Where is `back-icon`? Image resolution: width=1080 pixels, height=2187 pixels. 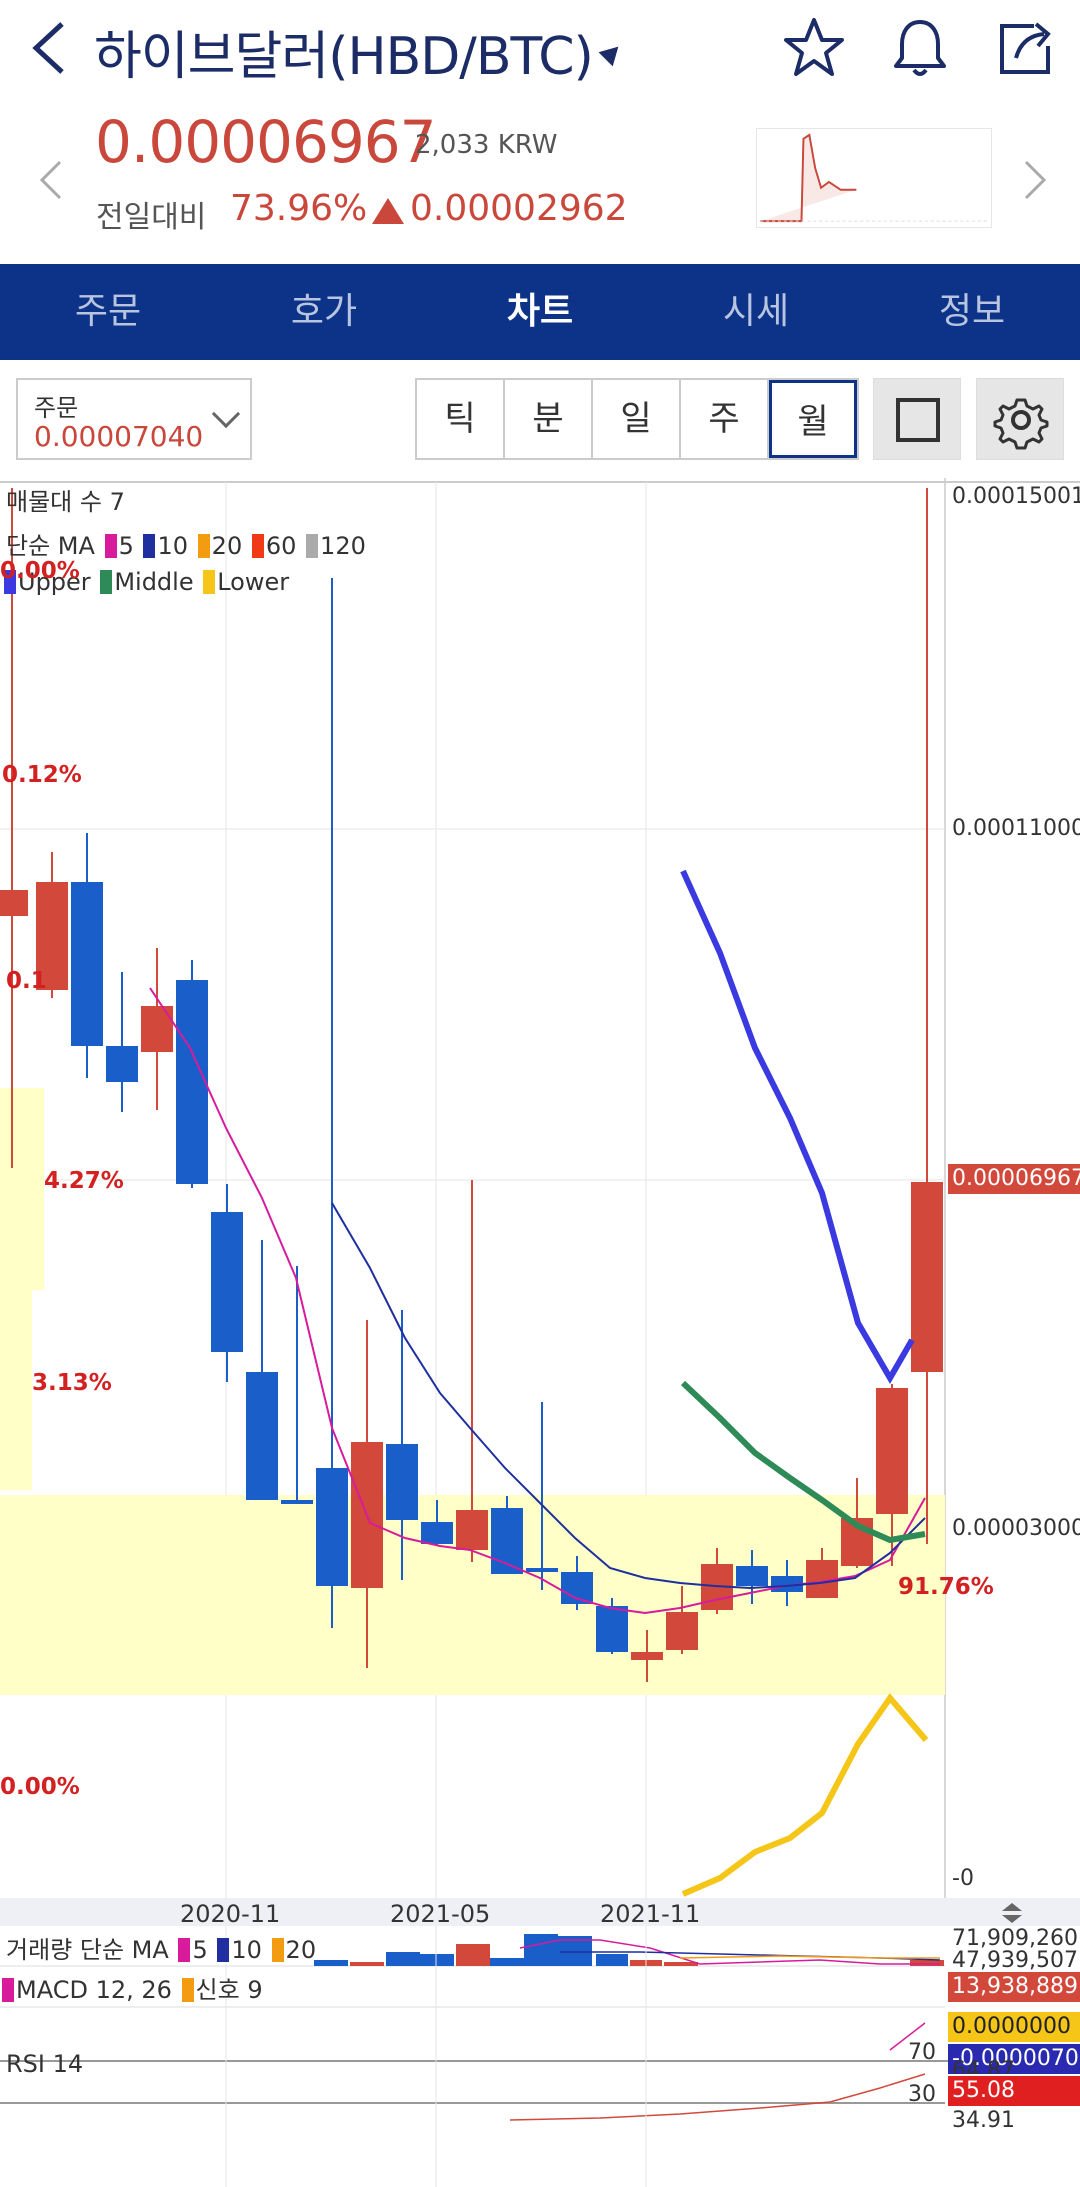
back-icon is located at coordinates (50, 48).